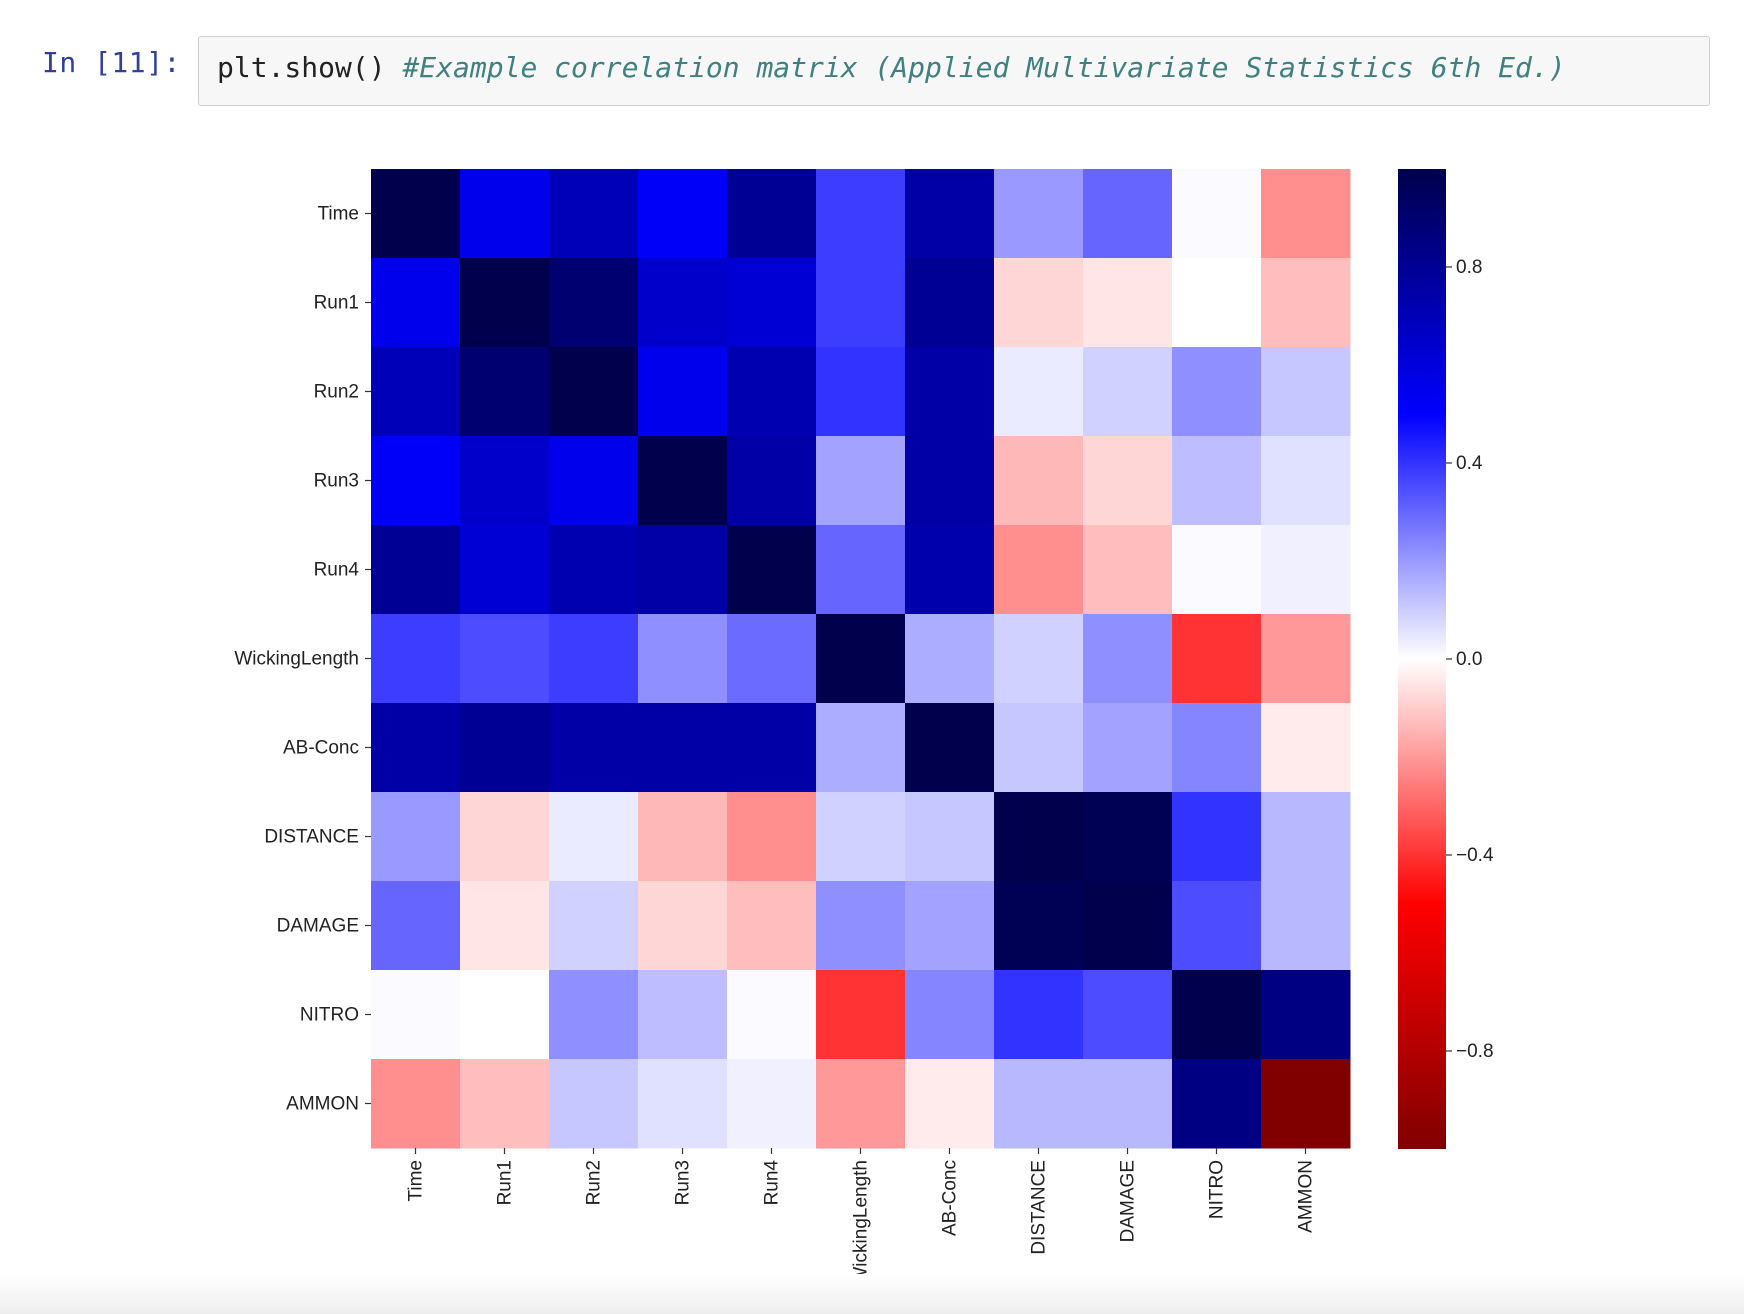 This screenshot has height=1314, width=1744. Describe the element at coordinates (336, 303) in the screenshot. I see `y-tick-label: Run1` at that location.